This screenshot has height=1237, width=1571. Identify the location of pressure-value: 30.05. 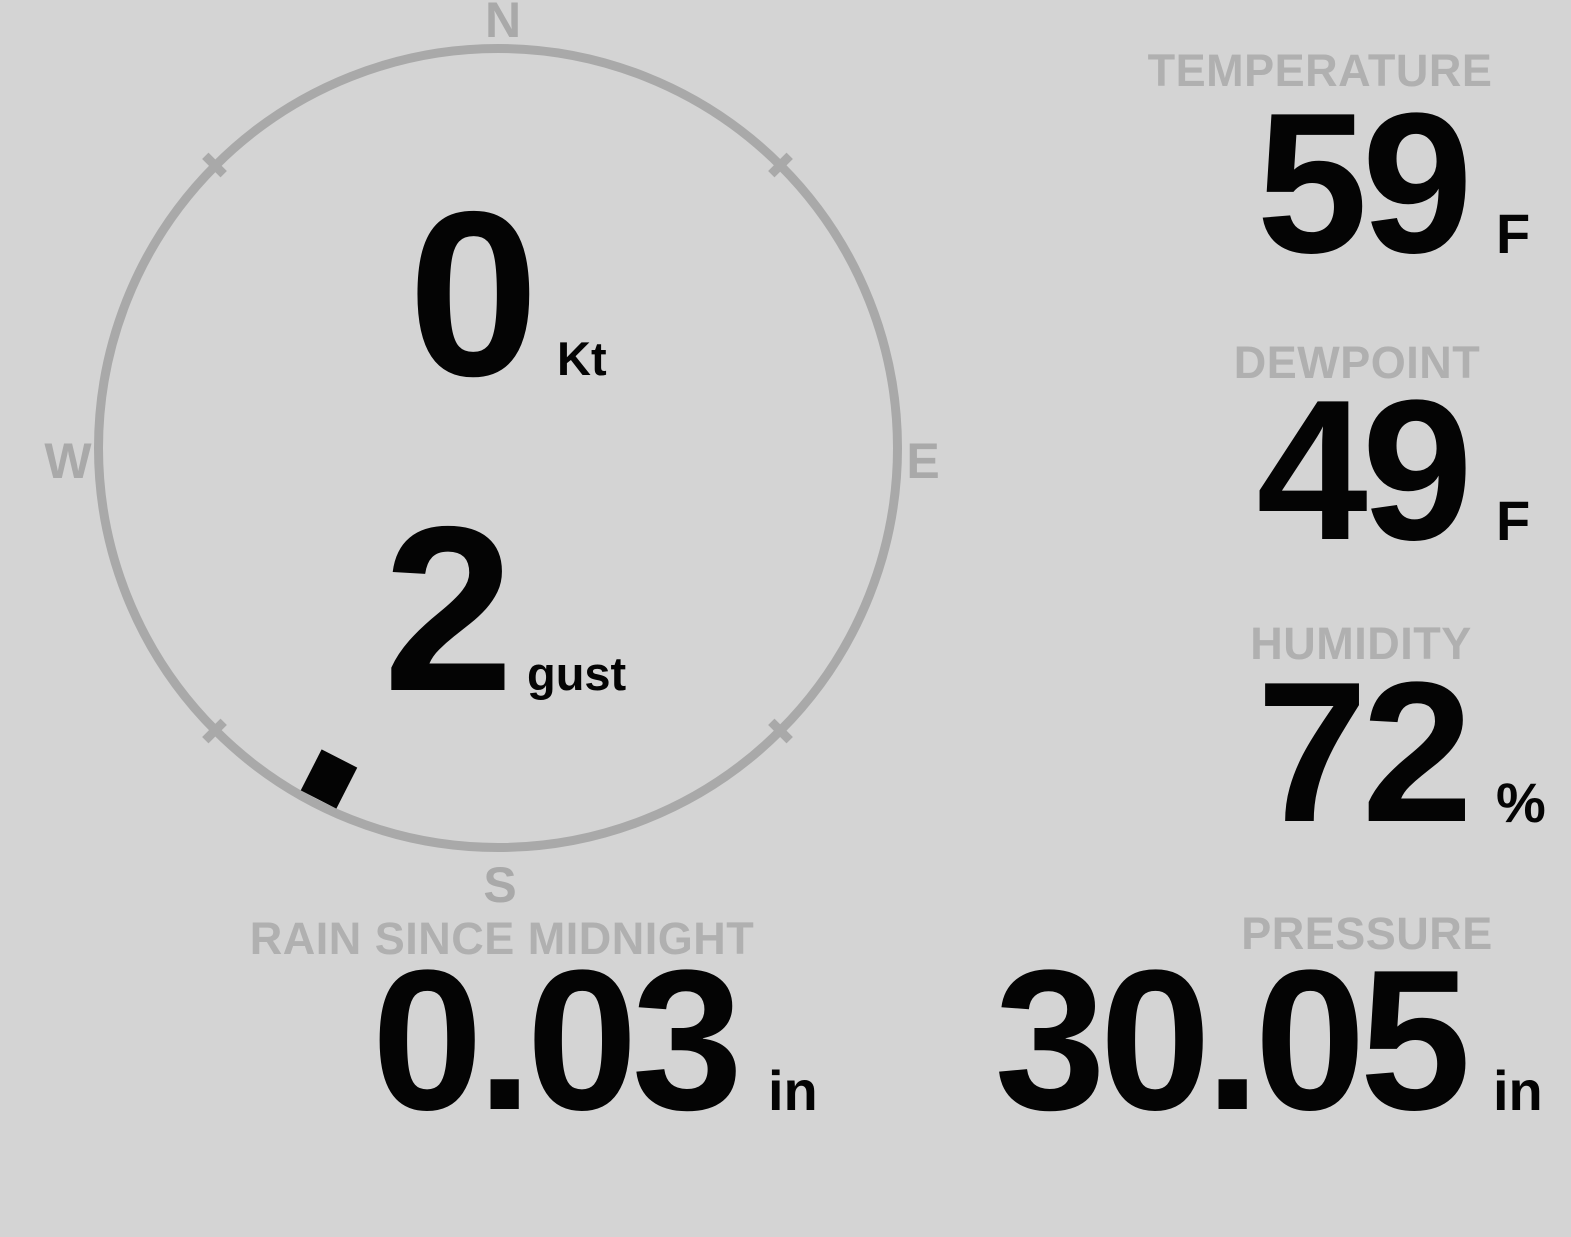
(1232, 1040).